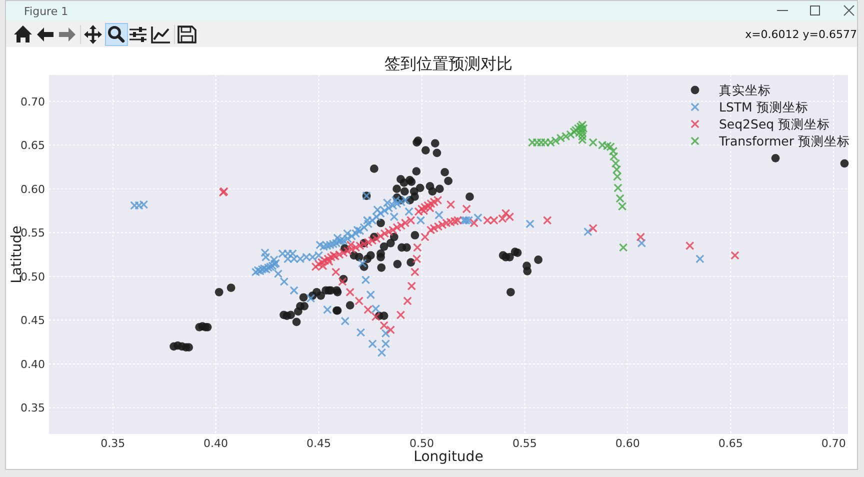 This screenshot has width=864, height=477. I want to click on caption: Figure 1, so click(46, 11).